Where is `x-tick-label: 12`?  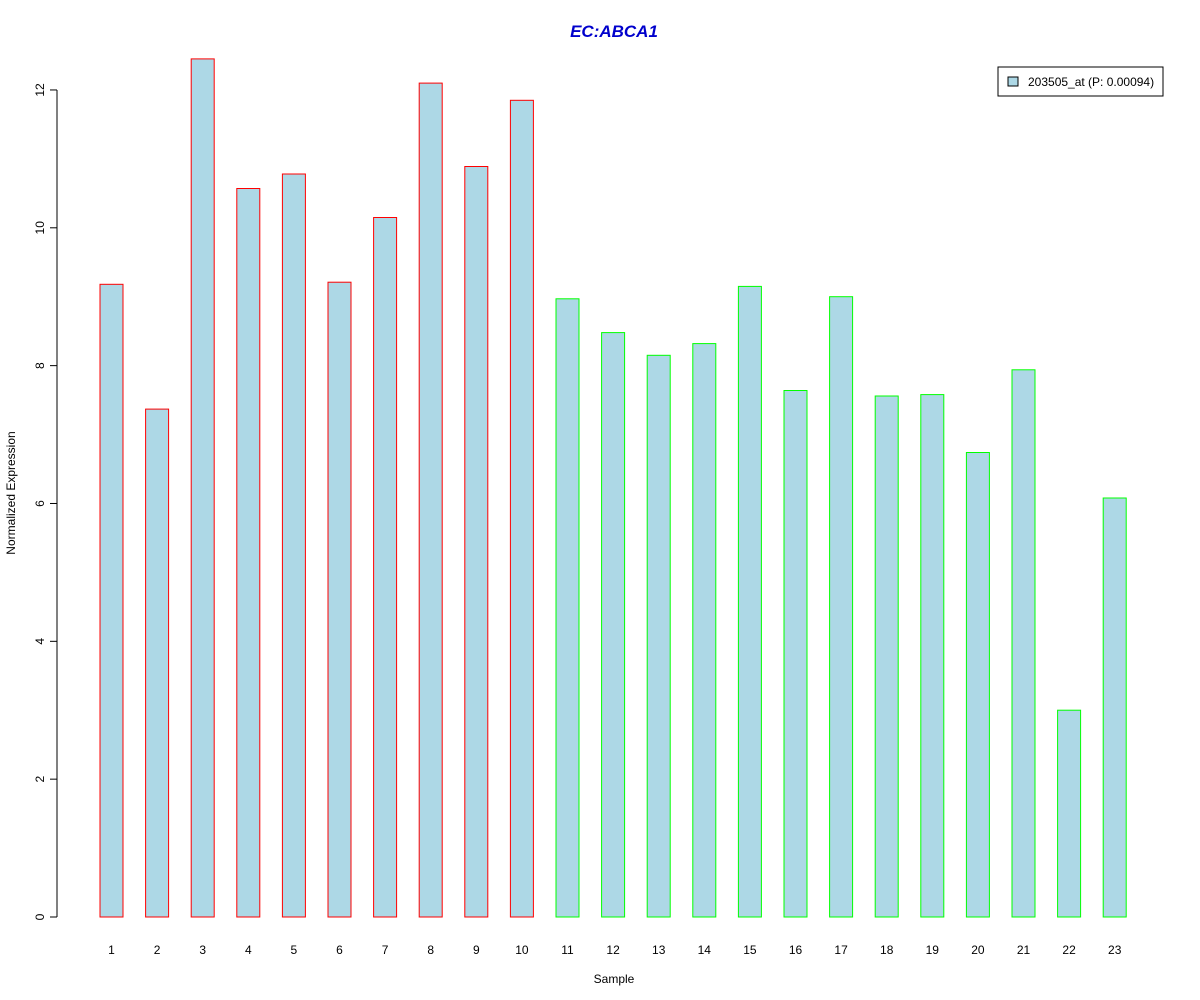
x-tick-label: 12 is located at coordinates (613, 950).